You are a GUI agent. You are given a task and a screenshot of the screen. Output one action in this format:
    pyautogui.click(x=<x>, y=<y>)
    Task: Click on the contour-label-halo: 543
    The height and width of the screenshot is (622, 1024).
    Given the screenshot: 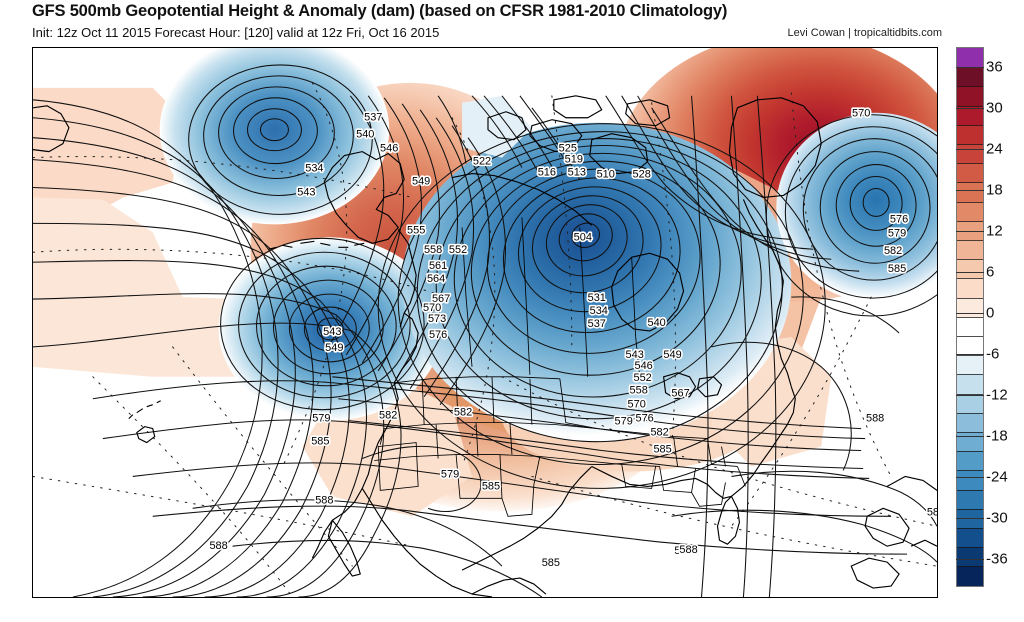 What is the action you would take?
    pyautogui.click(x=332, y=332)
    